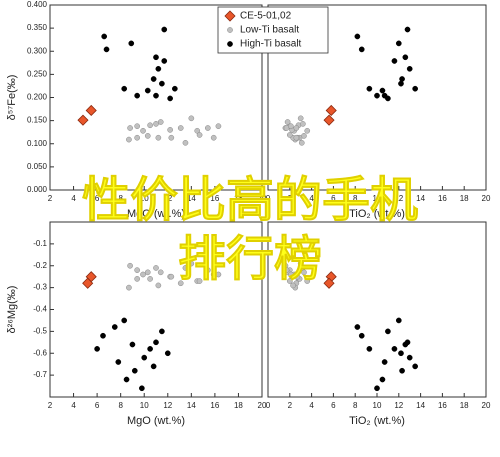 The height and width of the screenshot is (457, 500). I want to click on y-tick-label: -0.1, so click(40, 243).